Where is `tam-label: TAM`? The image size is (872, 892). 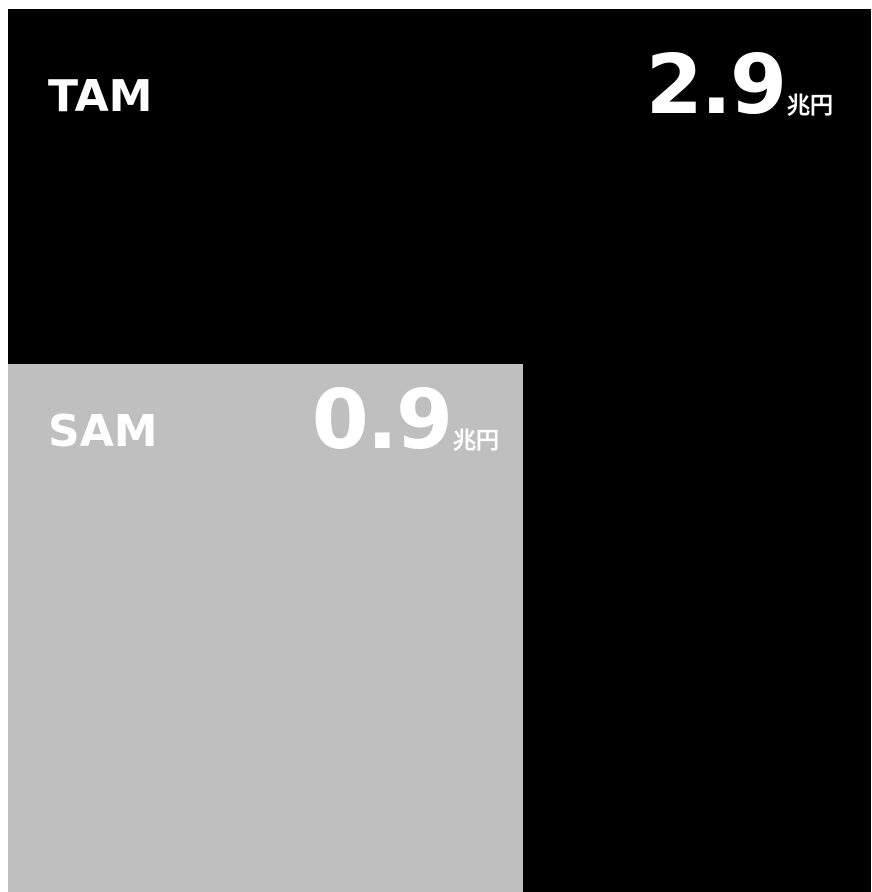 tam-label: TAM is located at coordinates (100, 96).